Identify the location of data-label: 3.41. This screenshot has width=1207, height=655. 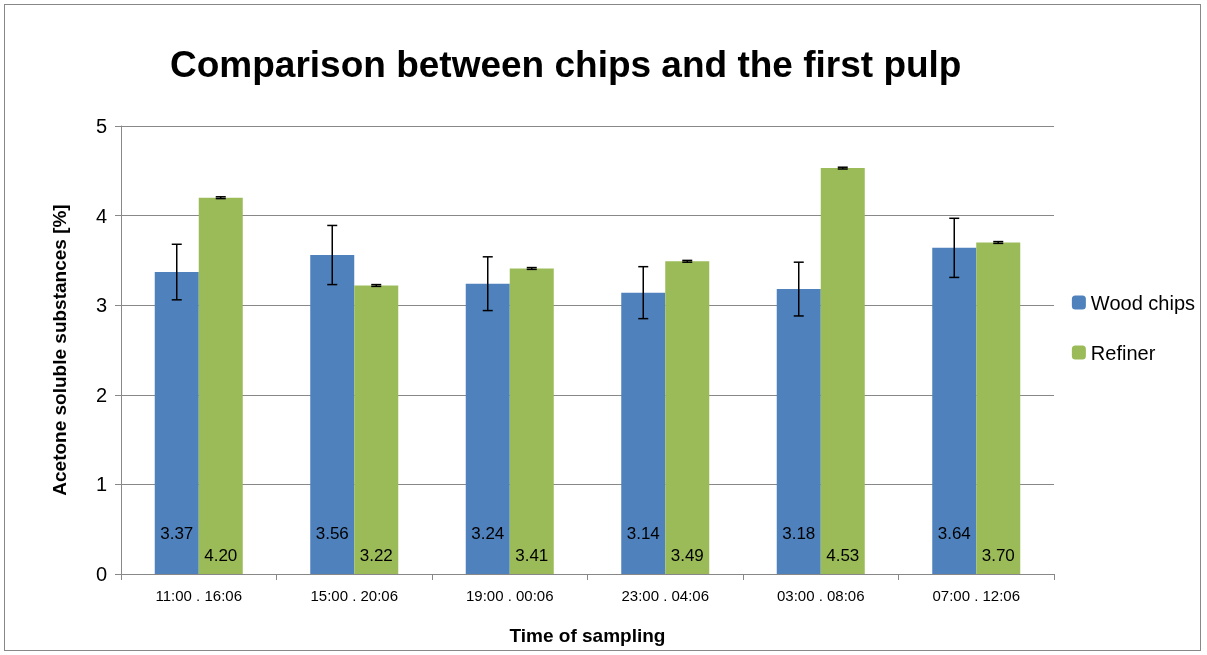
(532, 555).